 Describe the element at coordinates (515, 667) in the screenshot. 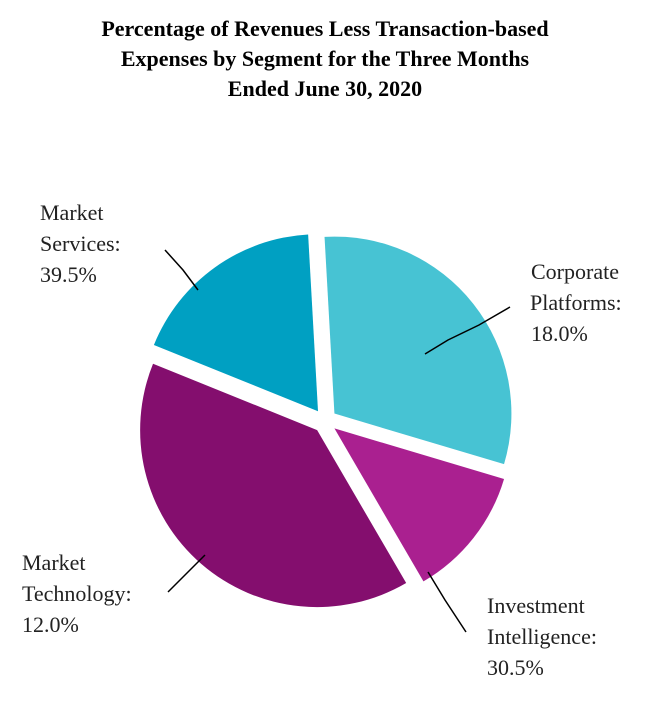

I see `slice-label-line: 30.5%` at that location.